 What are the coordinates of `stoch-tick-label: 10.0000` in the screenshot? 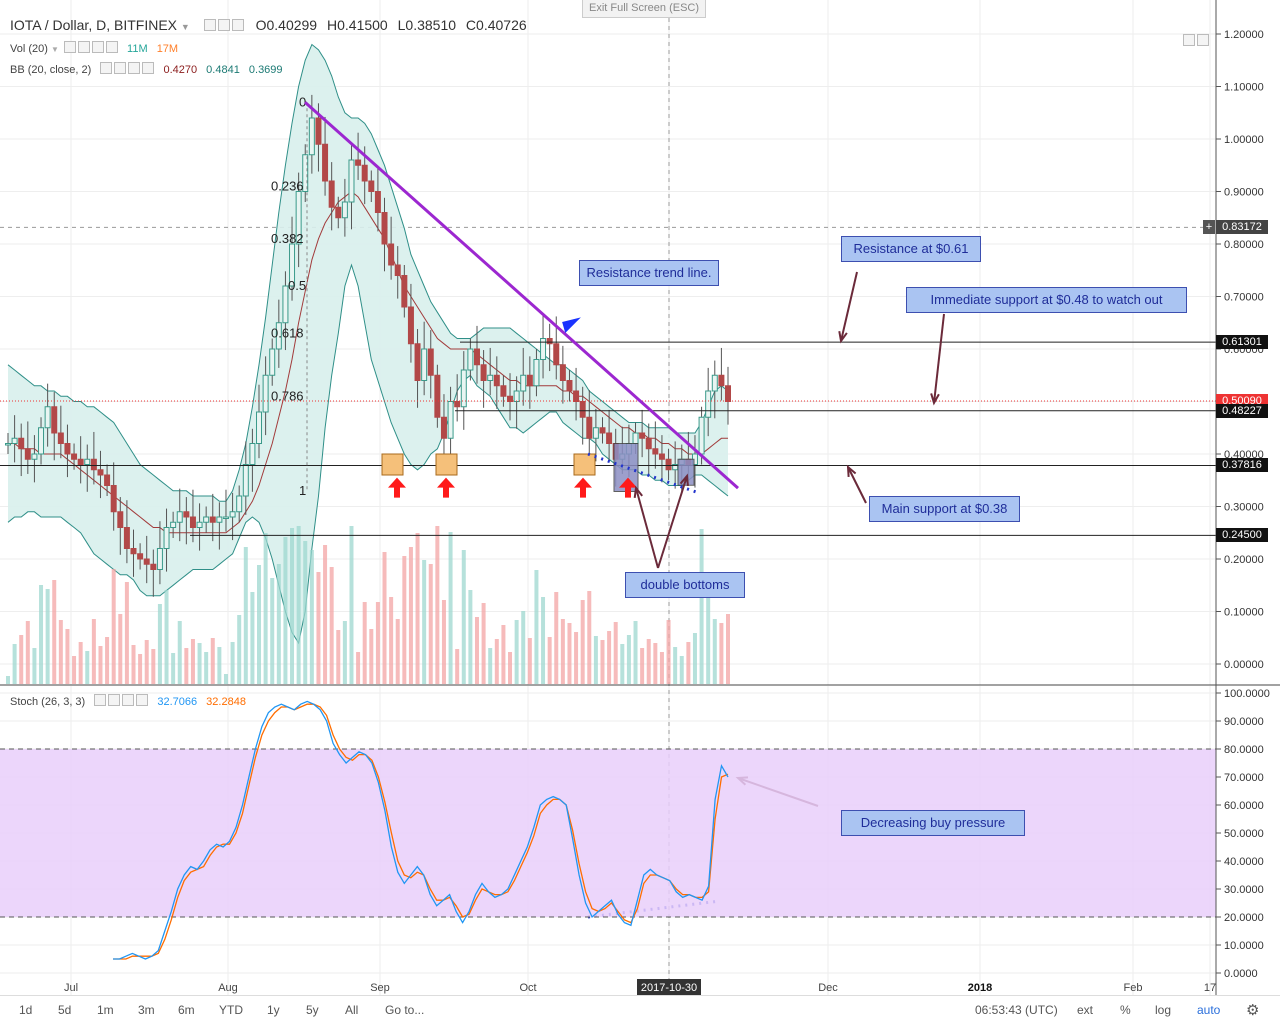 It's located at (1244, 946).